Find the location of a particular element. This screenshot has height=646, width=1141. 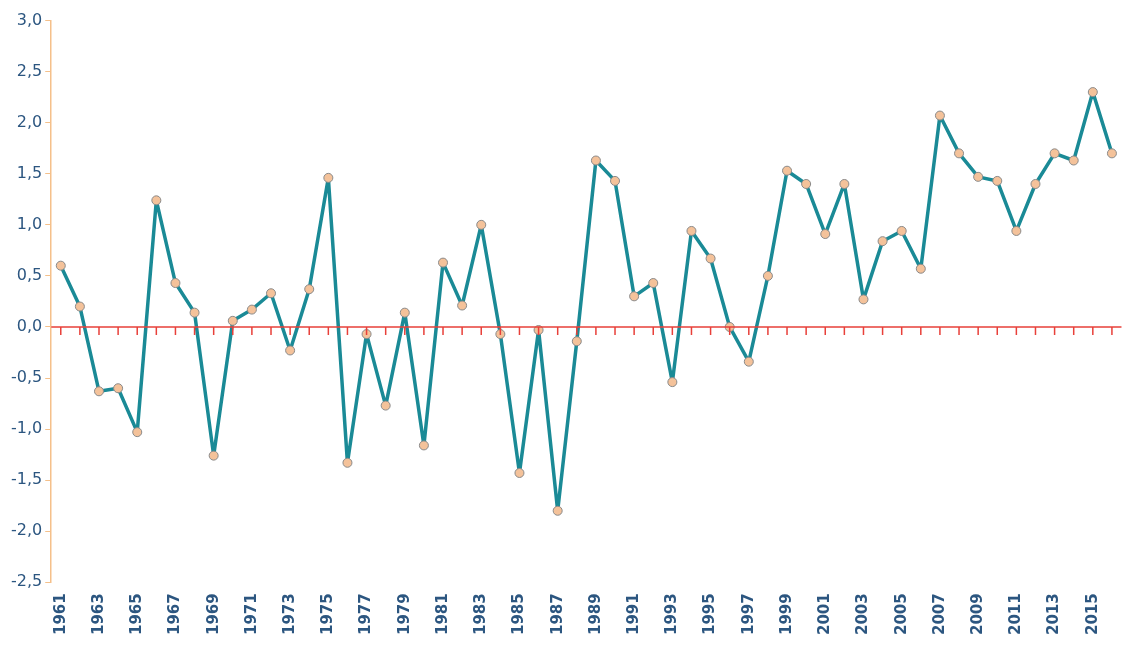

x-tick-label: 1989 is located at coordinates (594, 614).